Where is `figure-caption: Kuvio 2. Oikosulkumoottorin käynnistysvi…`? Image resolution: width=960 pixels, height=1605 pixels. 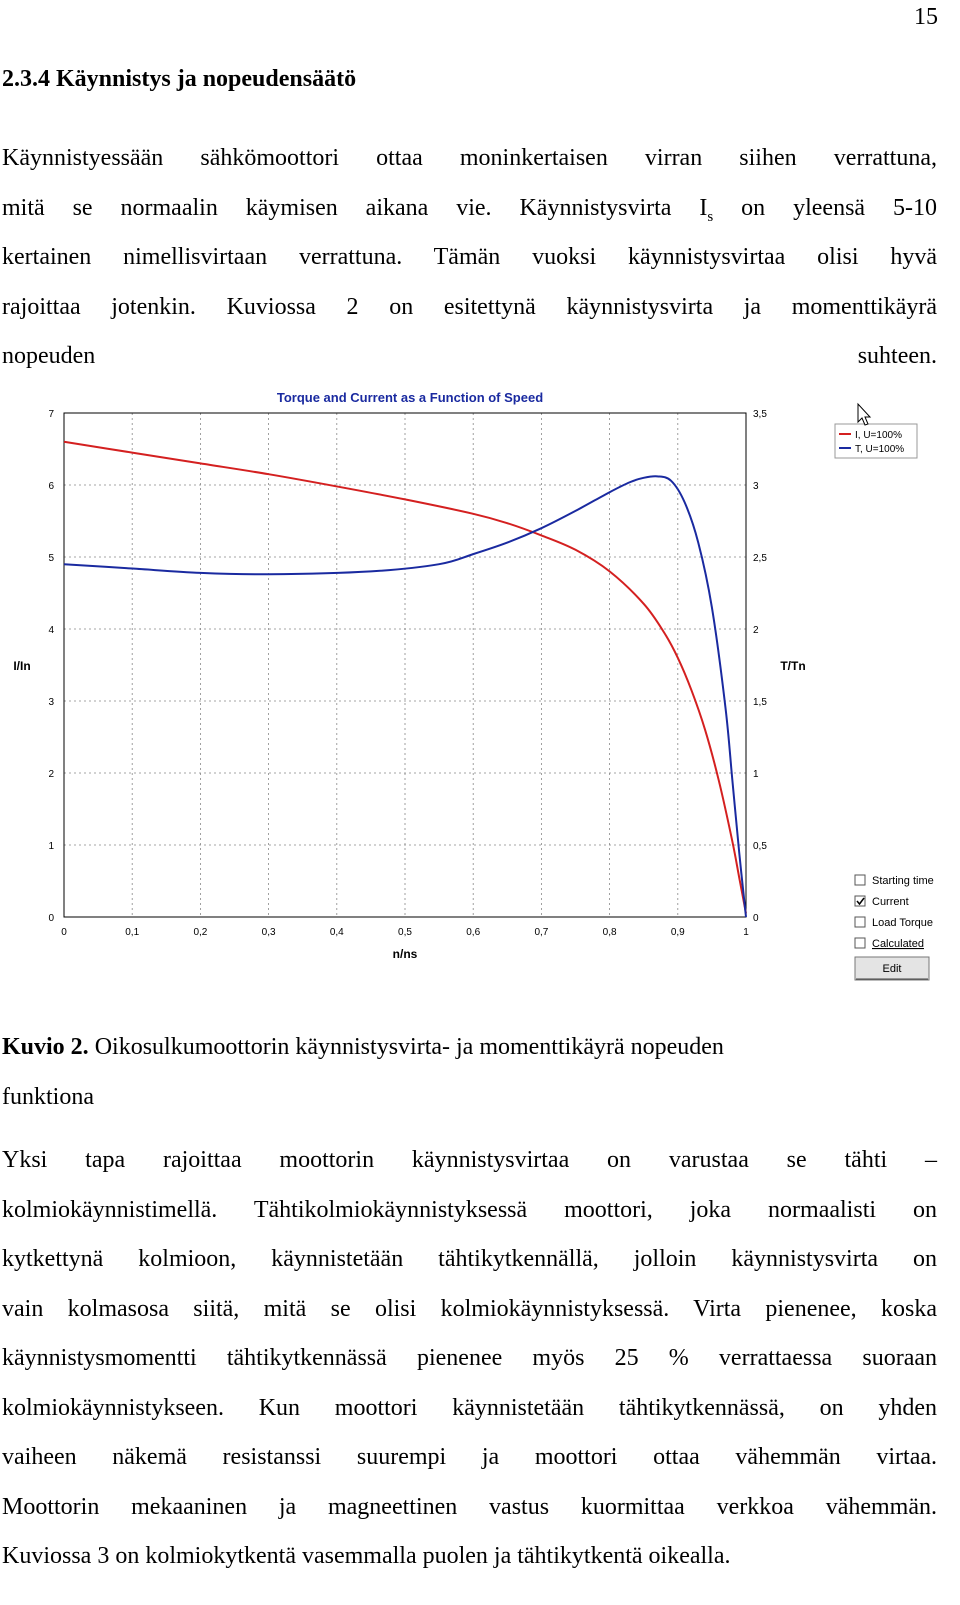
figure-caption: Kuvio 2. Oikosulkumoottorin käynnistysvi… is located at coordinates (469, 1072).